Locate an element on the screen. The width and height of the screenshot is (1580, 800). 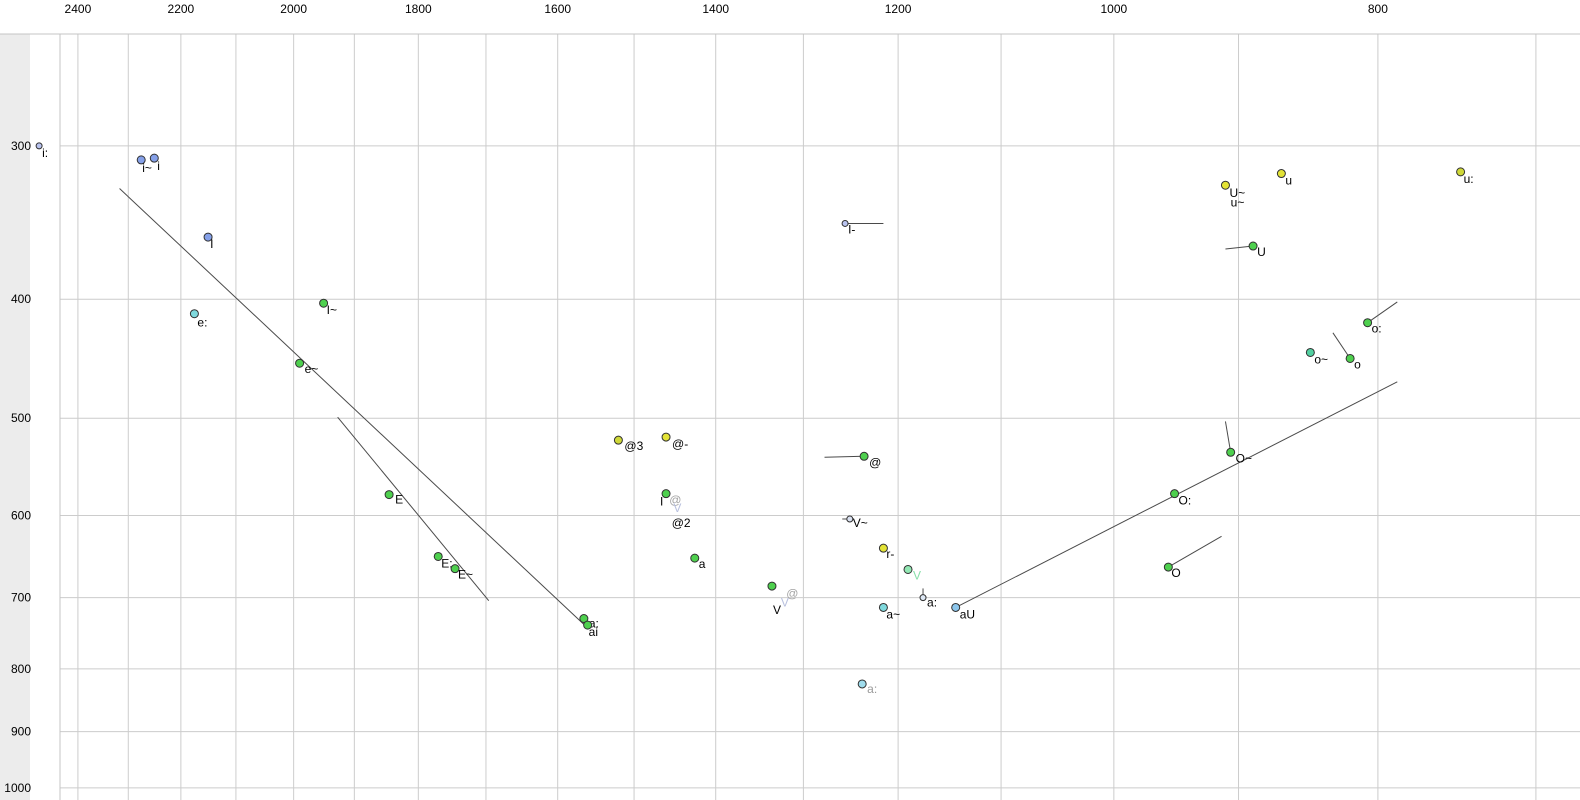
vowel-point-u: is located at coordinates (1461, 172).